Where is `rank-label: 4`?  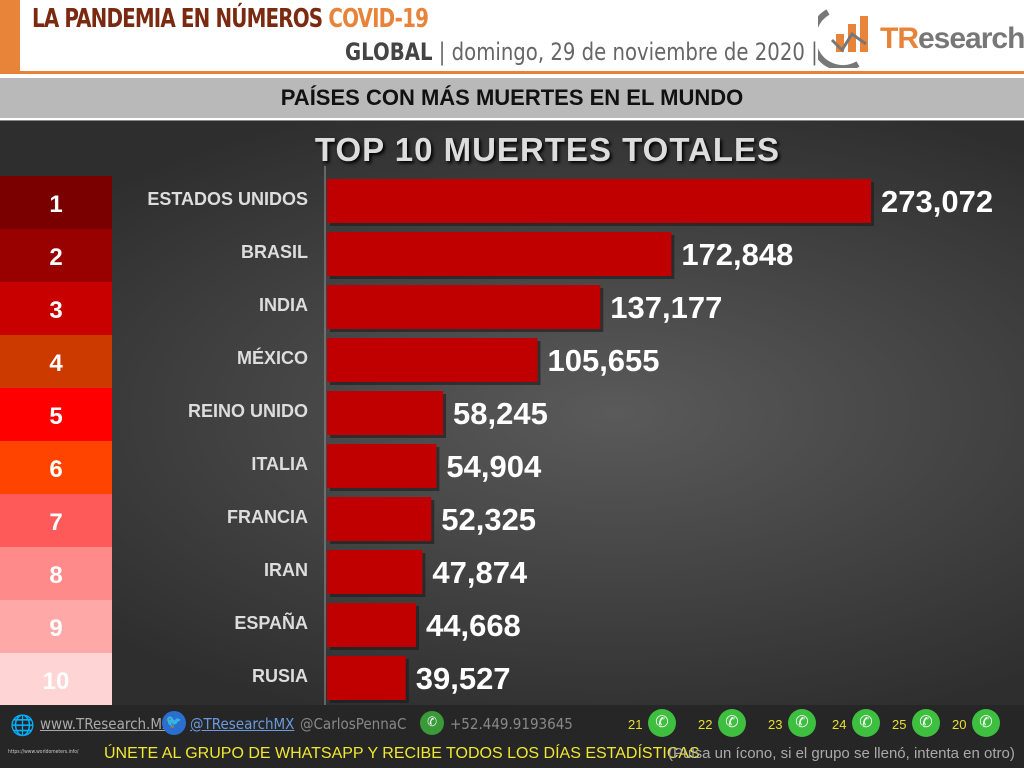
rank-label: 4 is located at coordinates (56, 363).